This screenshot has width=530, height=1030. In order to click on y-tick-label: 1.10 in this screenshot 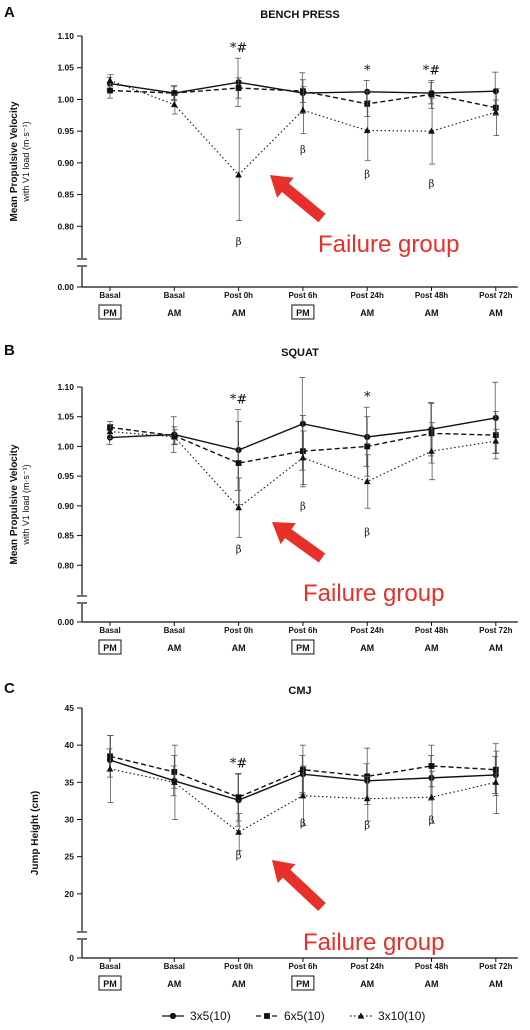, I will do `click(65, 387)`.